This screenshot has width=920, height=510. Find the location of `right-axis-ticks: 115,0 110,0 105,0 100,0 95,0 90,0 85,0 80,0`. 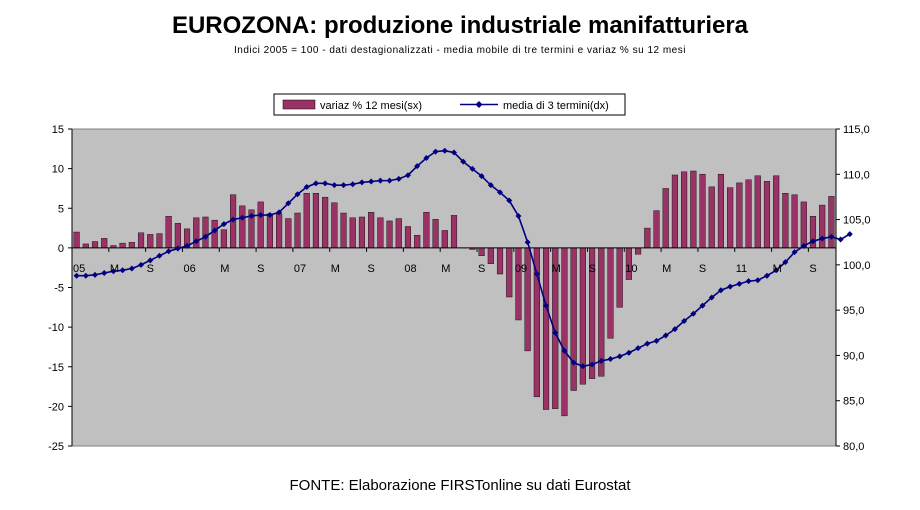

right-axis-ticks: 115,0 110,0 105,0 100,0 95,0 90,0 85,0 80,0 is located at coordinates (853, 288).